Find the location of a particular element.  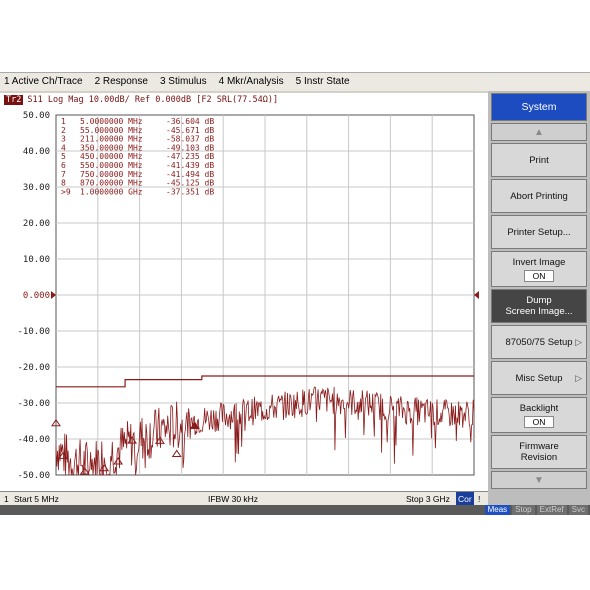

invert-image-toggle: Invert Image ON is located at coordinates (539, 269).